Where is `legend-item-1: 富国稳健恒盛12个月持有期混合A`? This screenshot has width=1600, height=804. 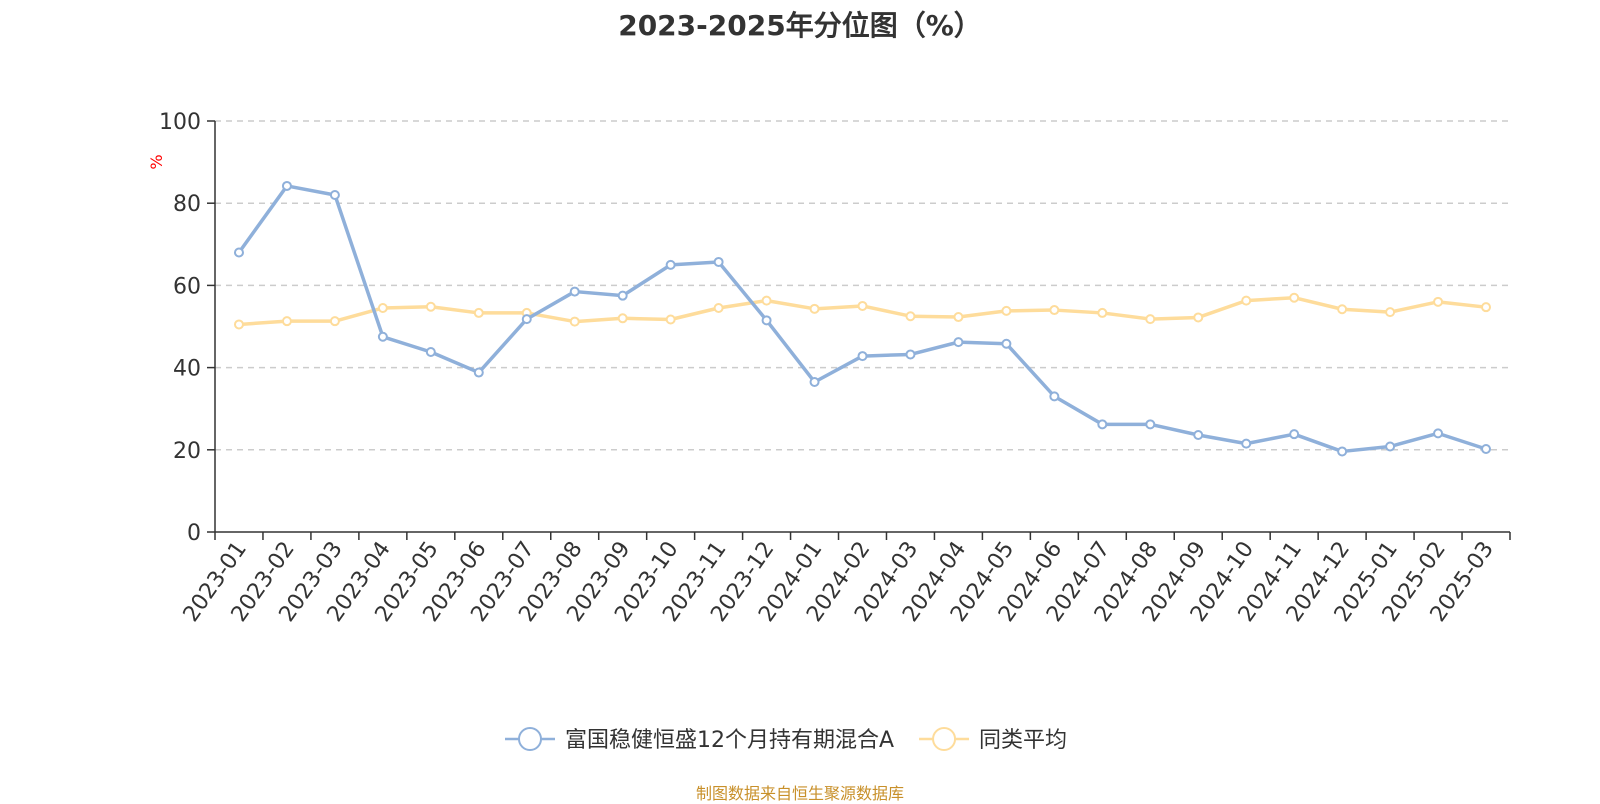
legend-item-1: 富国稳健恒盛12个月持有期混合A is located at coordinates (699, 740).